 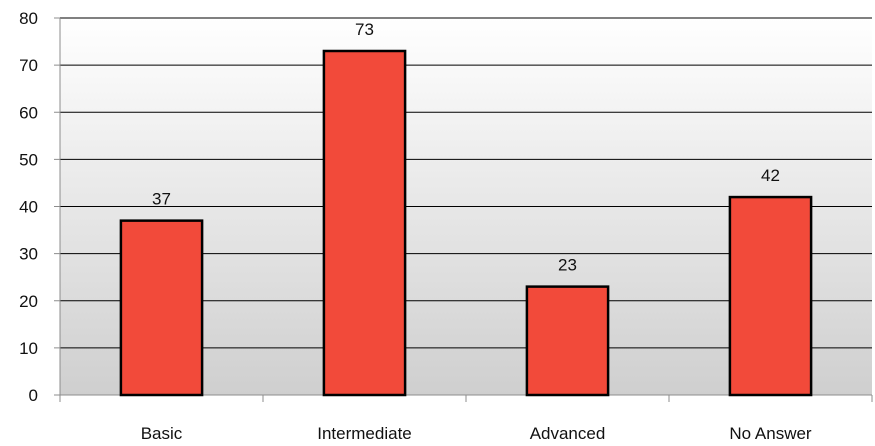 I want to click on y-tick-label: 50, so click(x=28, y=159).